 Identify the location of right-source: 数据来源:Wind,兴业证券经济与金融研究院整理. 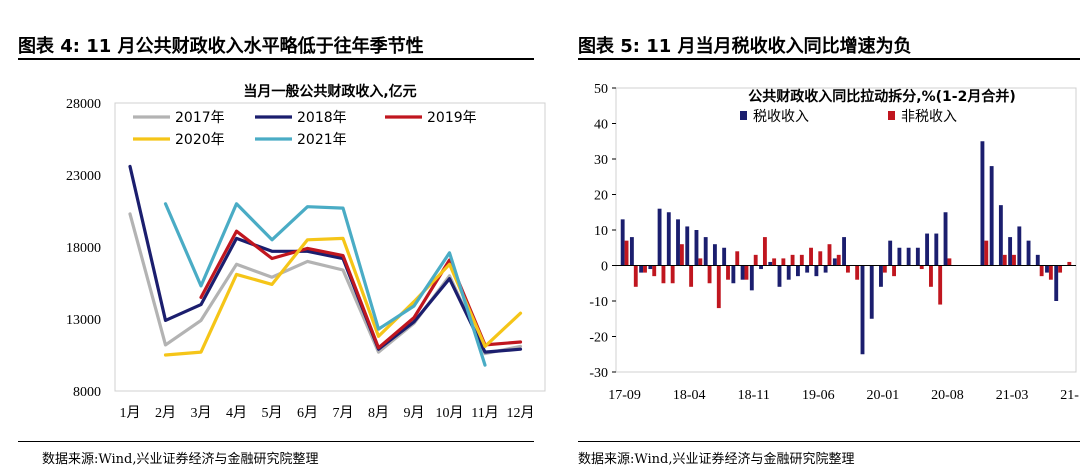
(716, 459).